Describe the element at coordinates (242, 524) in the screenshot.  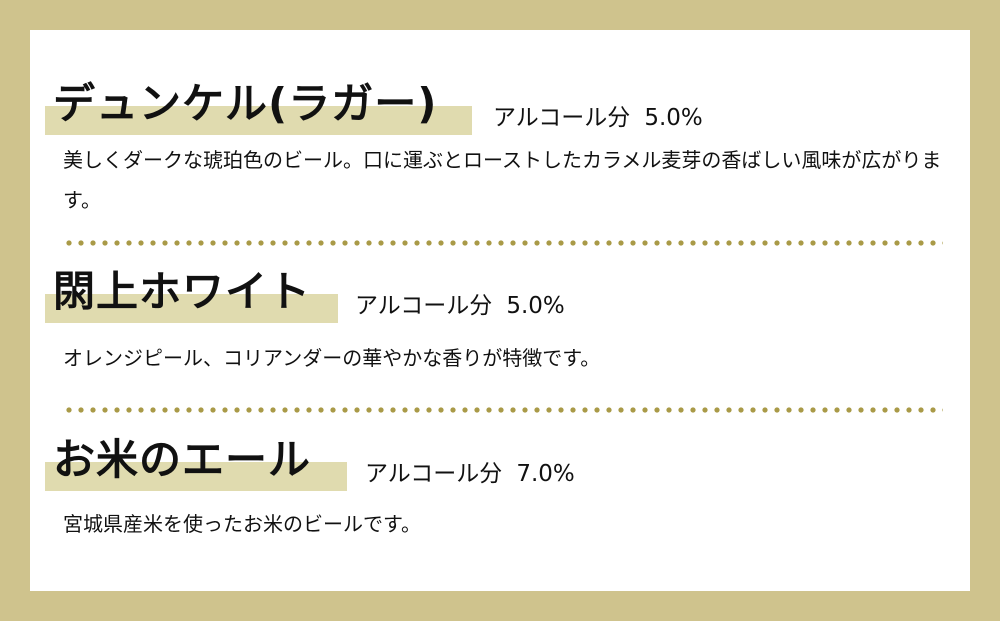
I see `beer-description: 宮城県産米を使ったお米のビールです。` at that location.